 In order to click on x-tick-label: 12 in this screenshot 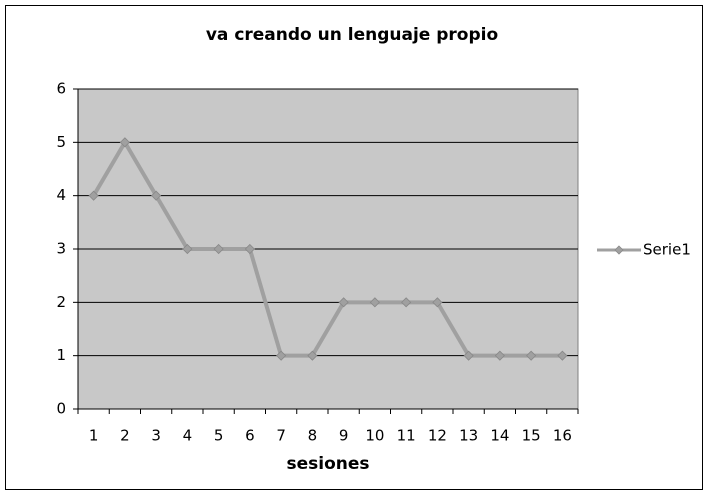, I will do `click(437, 436)`.